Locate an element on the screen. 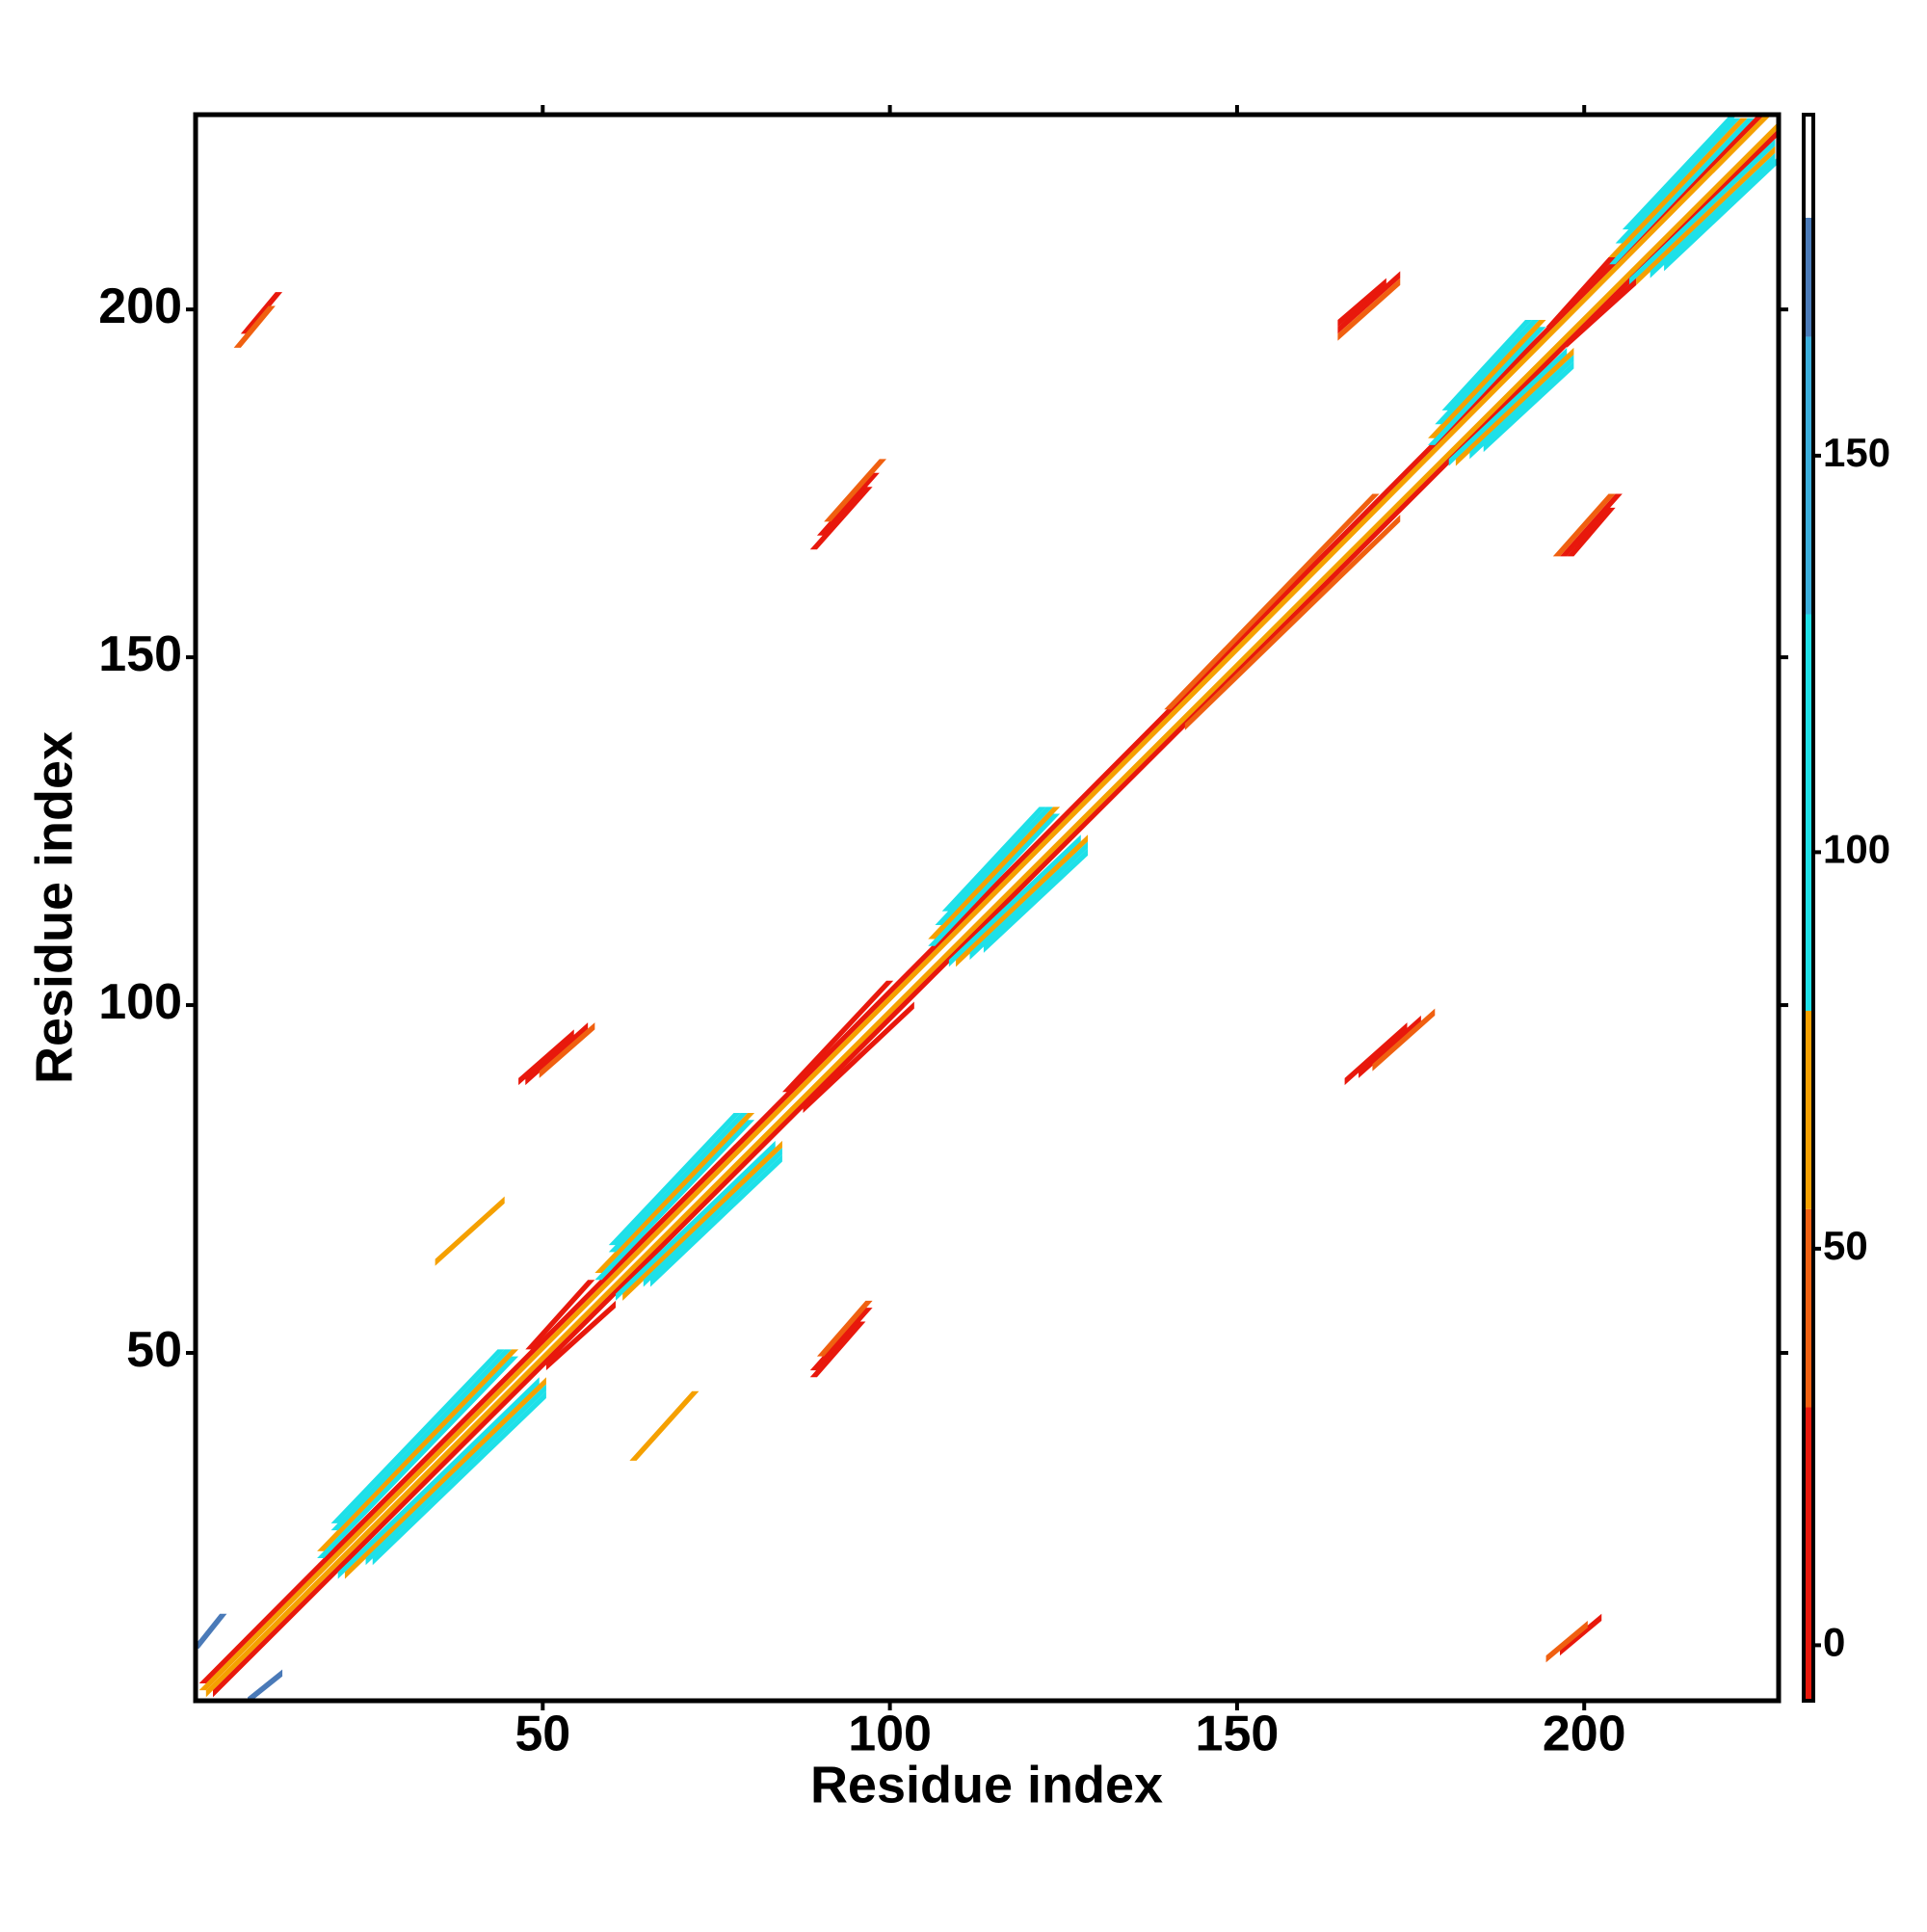 Image resolution: width=1927 pixels, height=1932 pixels. x-axis-title: Residue index is located at coordinates (987, 1784).